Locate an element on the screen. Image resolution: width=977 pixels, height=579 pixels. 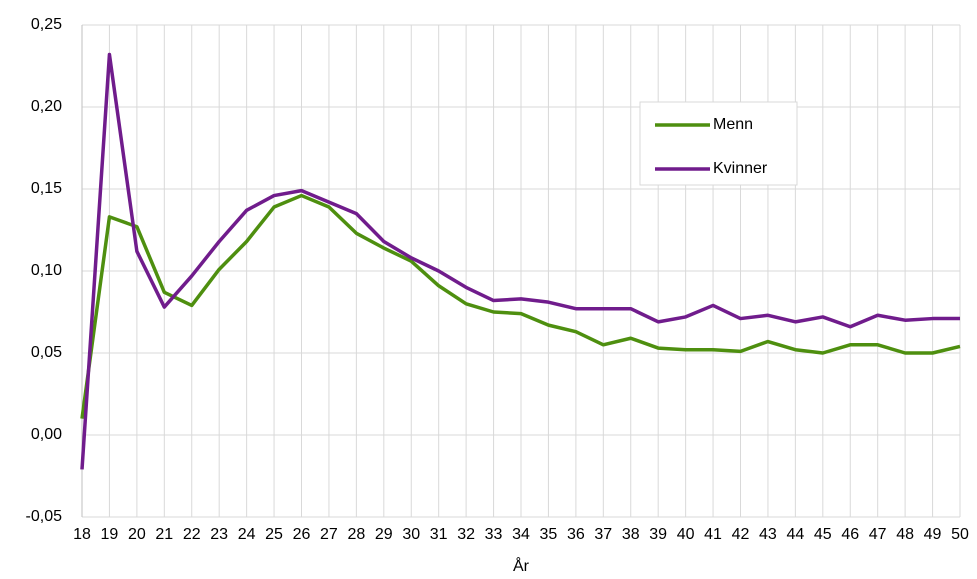
x-tick-label: 39 is located at coordinates (658, 534).